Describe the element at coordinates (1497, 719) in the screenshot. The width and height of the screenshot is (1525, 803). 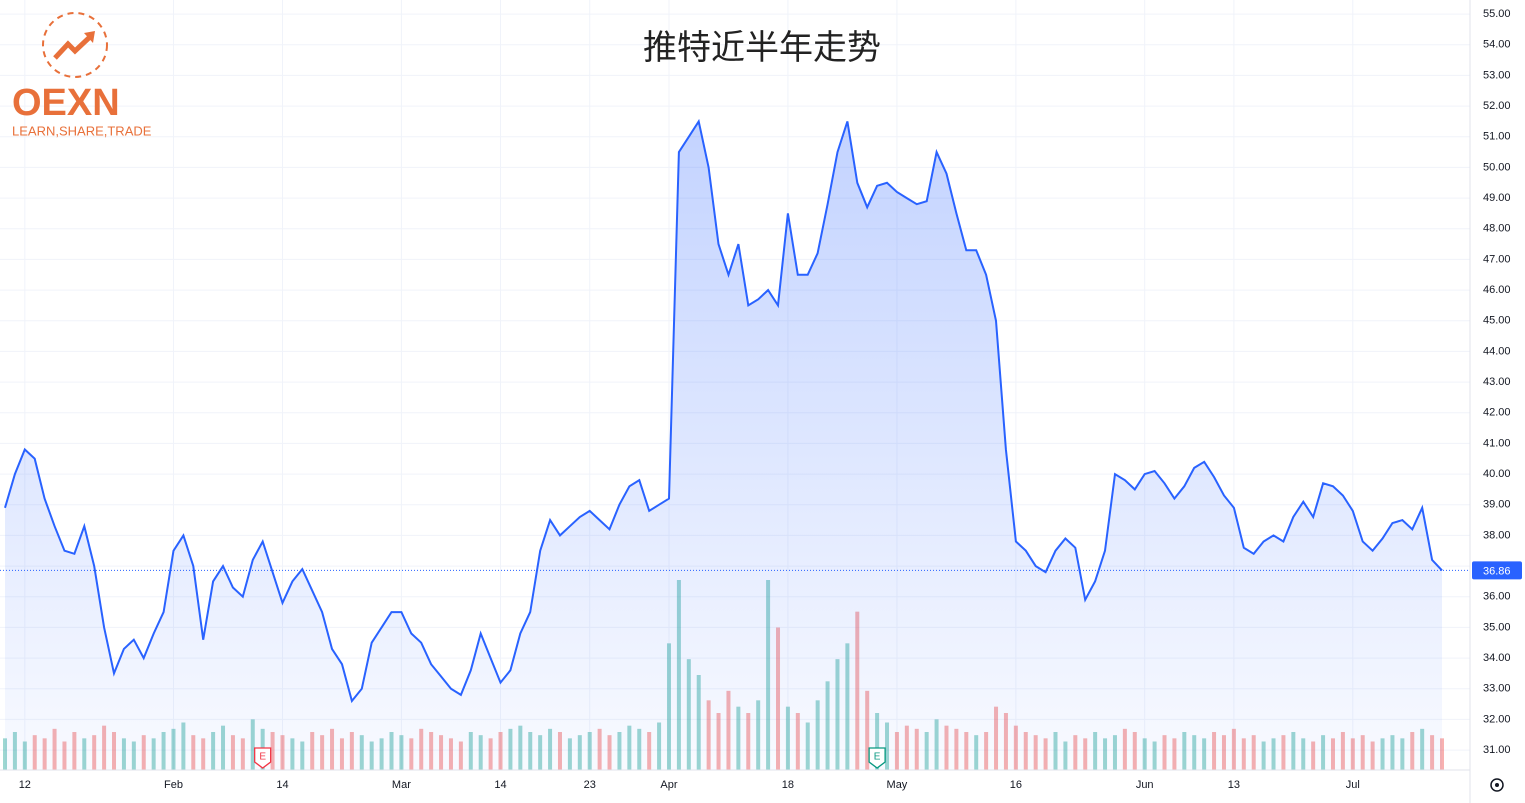
I see `y-tick-label: 32.00` at that location.